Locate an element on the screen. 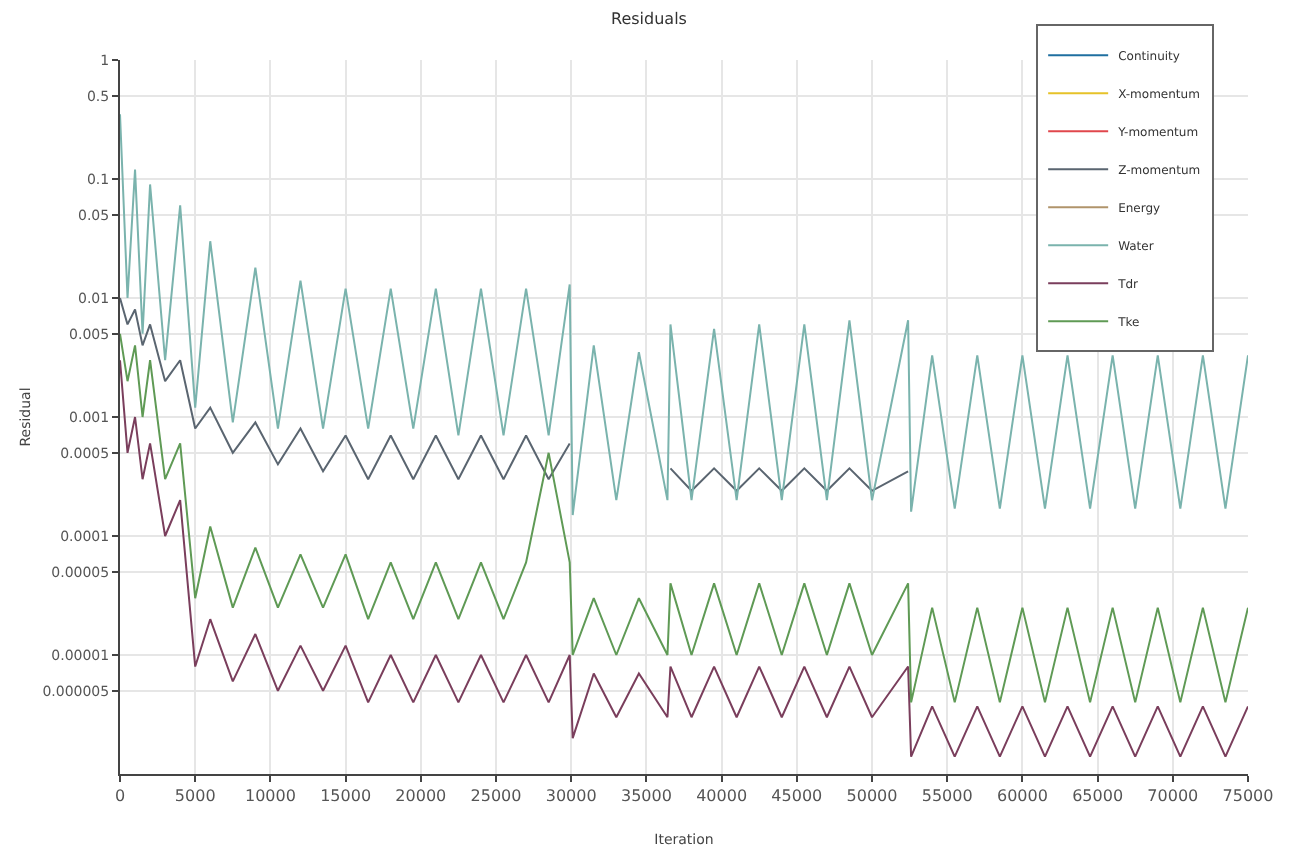  x-tick-label: 5000 is located at coordinates (195, 796).